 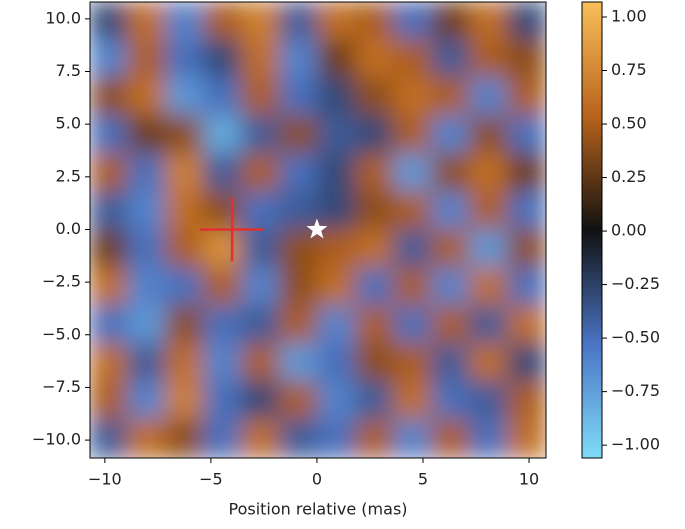 I want to click on colorbar-tick-label: −0.25, so click(x=635, y=283).